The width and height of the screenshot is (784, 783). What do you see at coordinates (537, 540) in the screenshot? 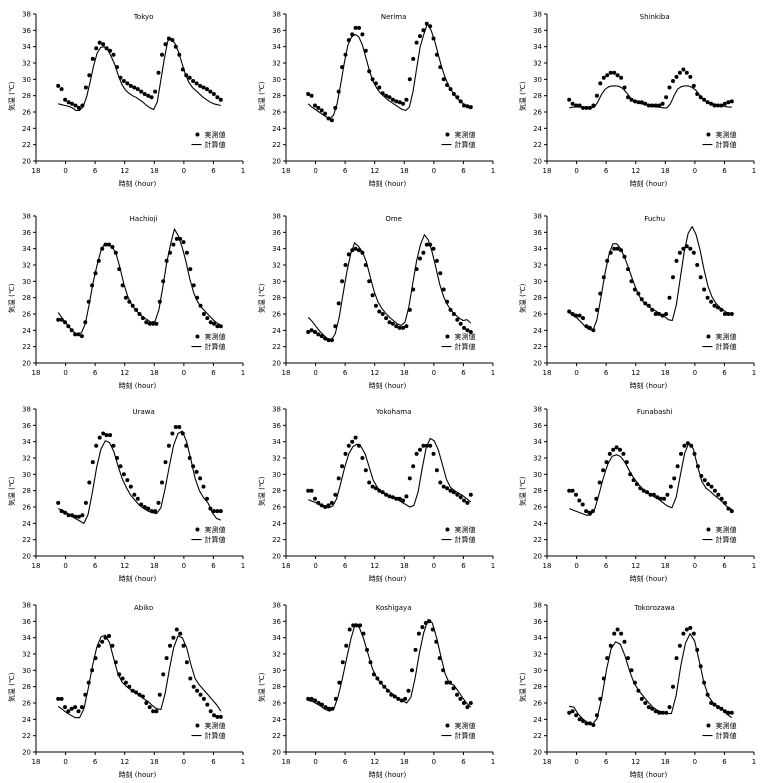
I see `y-tick-label: 22` at bounding box center [537, 540].